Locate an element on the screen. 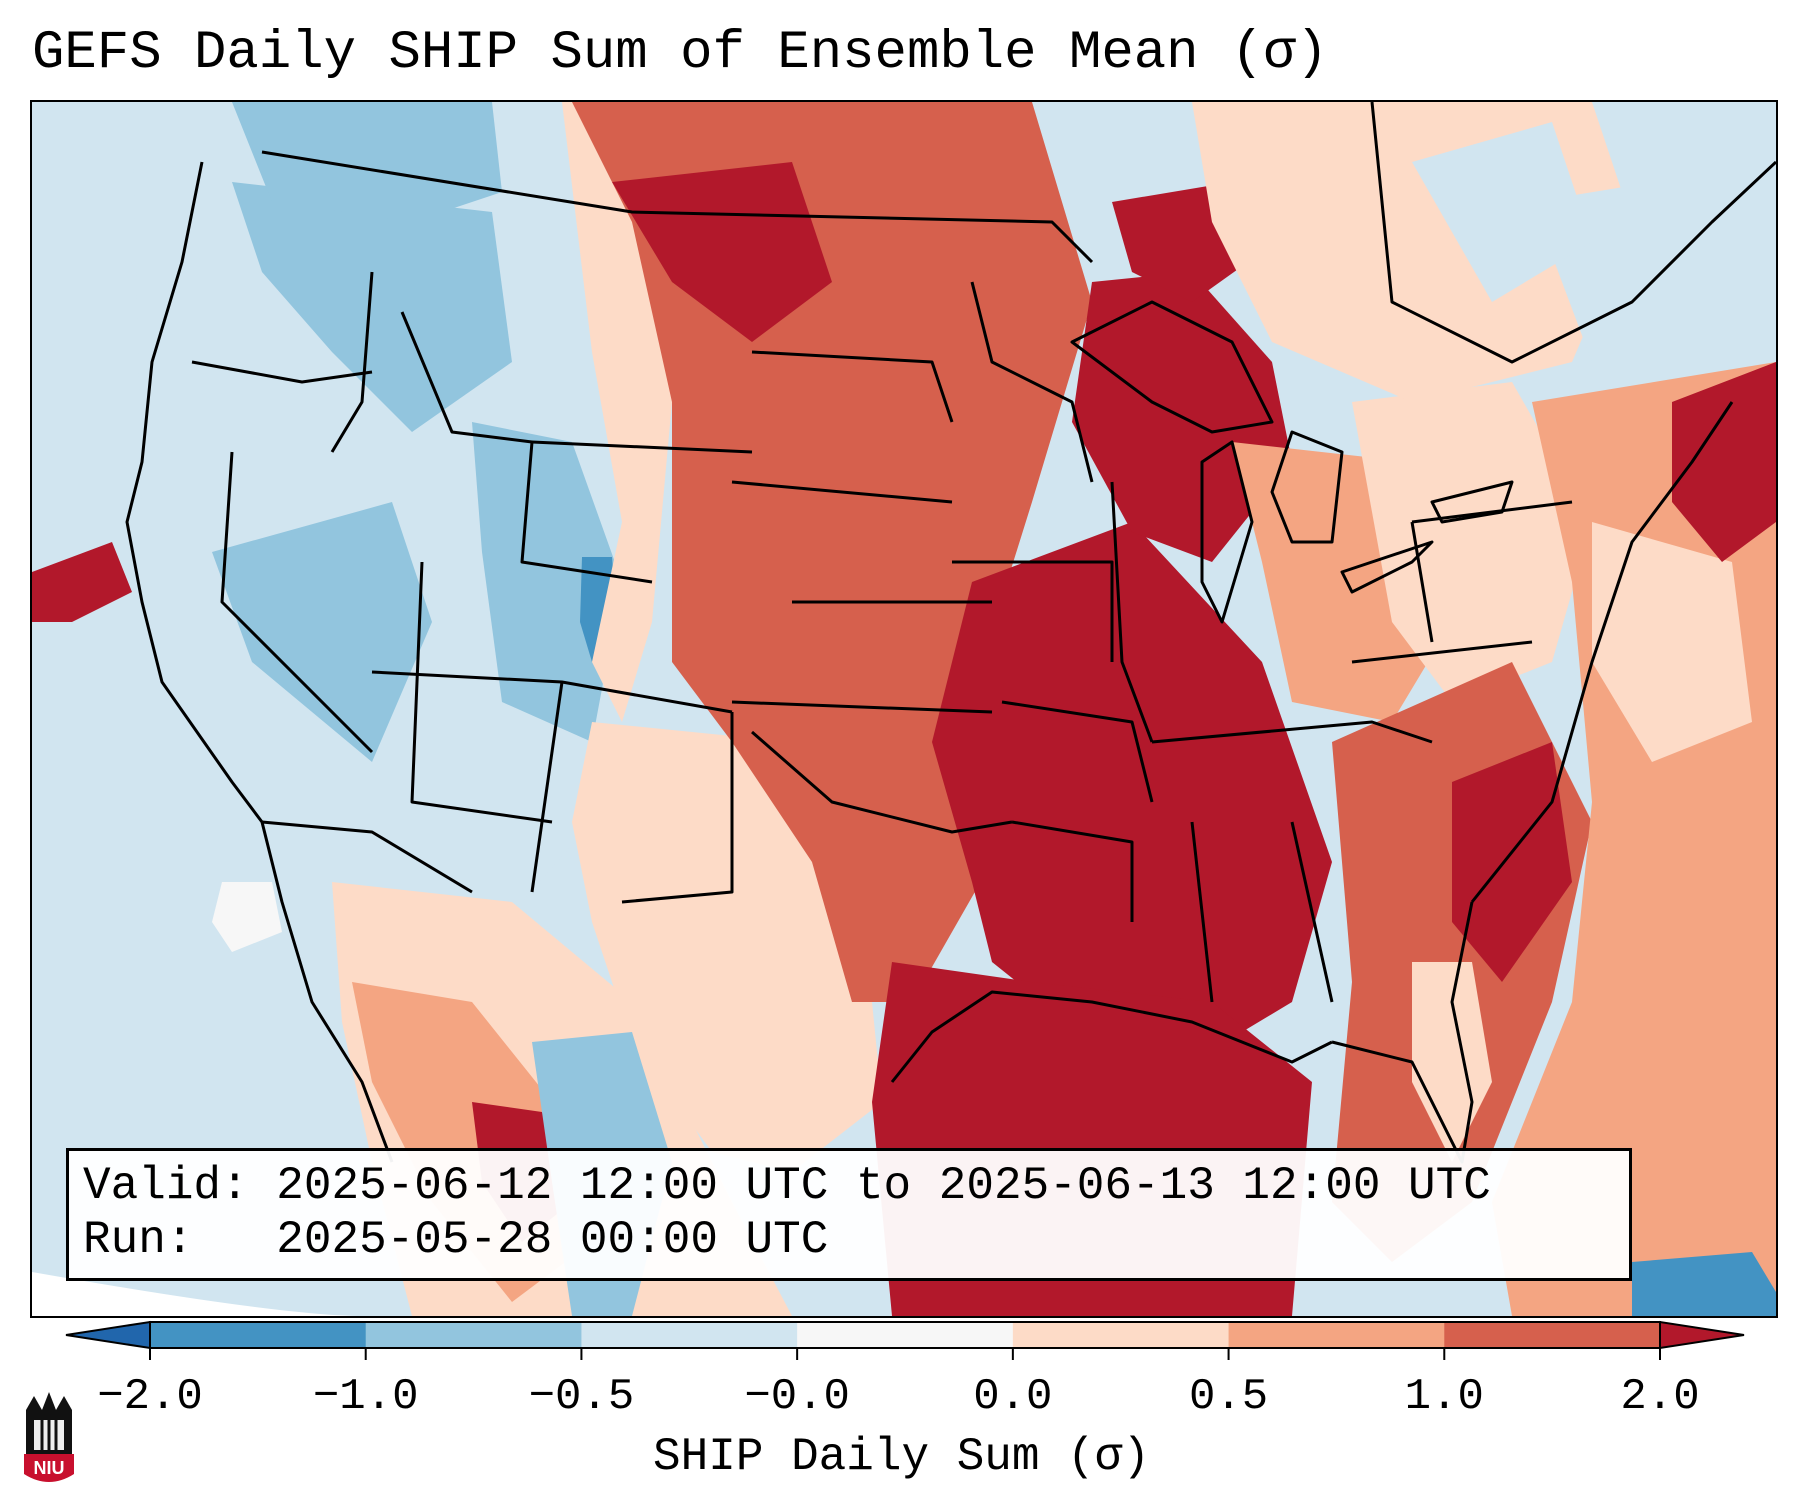  border-ca-az is located at coordinates (367, 857).